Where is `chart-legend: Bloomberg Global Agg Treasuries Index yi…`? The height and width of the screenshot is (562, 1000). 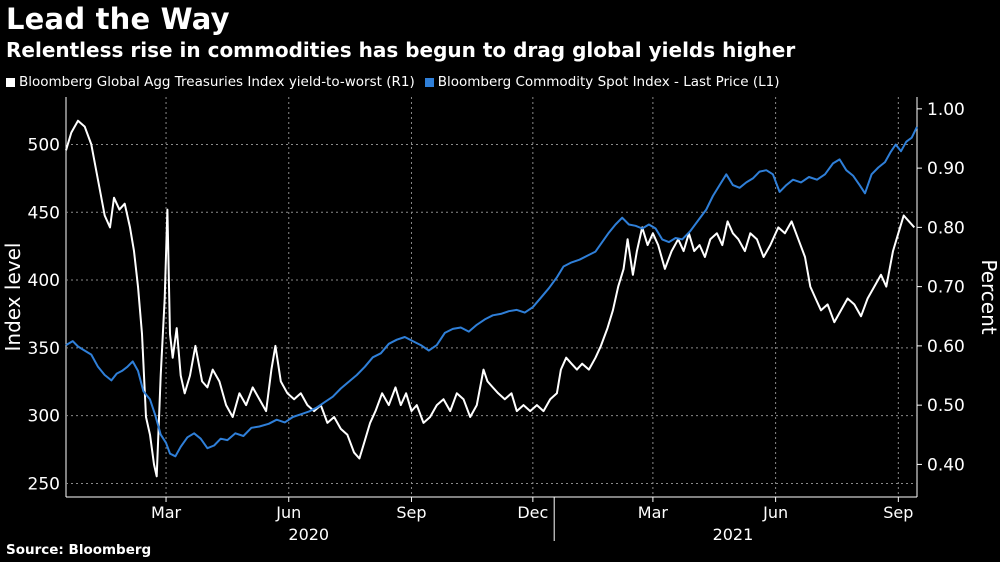 chart-legend: Bloomberg Global Agg Treasuries Index yi… is located at coordinates (397, 82).